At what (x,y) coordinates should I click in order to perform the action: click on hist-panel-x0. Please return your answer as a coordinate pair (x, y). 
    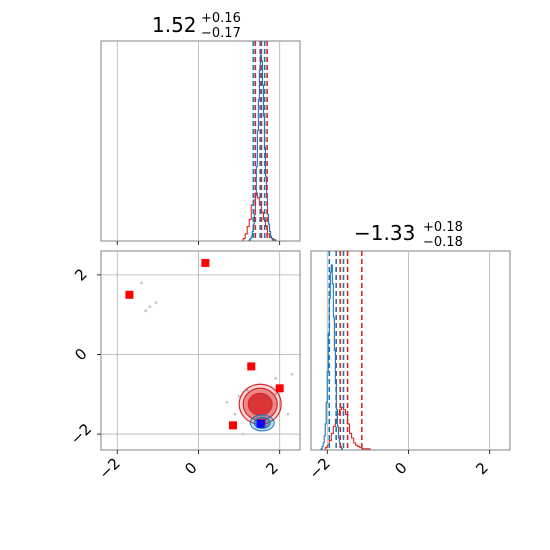
    Looking at the image, I should click on (200, 142).